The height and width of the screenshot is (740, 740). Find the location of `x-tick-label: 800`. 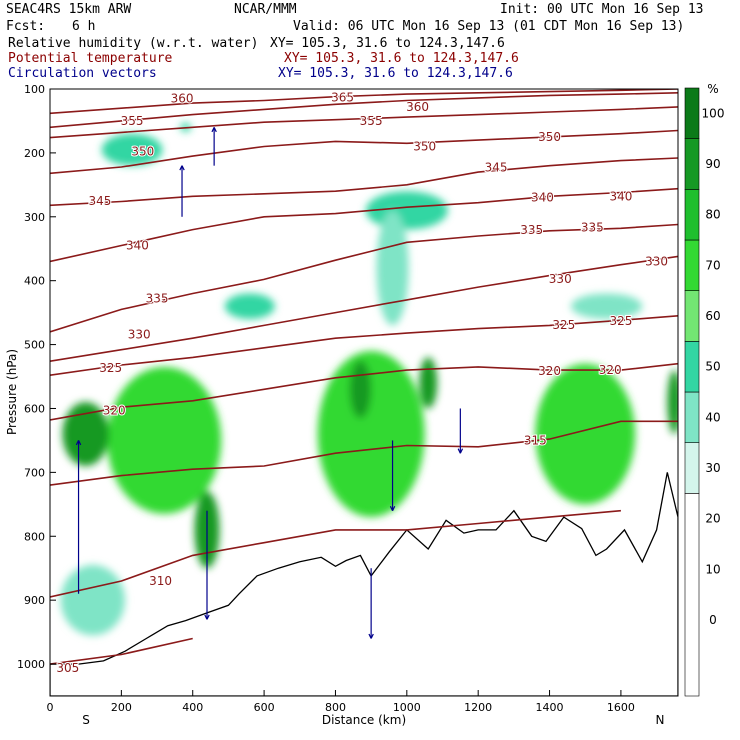

x-tick-label: 800 is located at coordinates (335, 707).